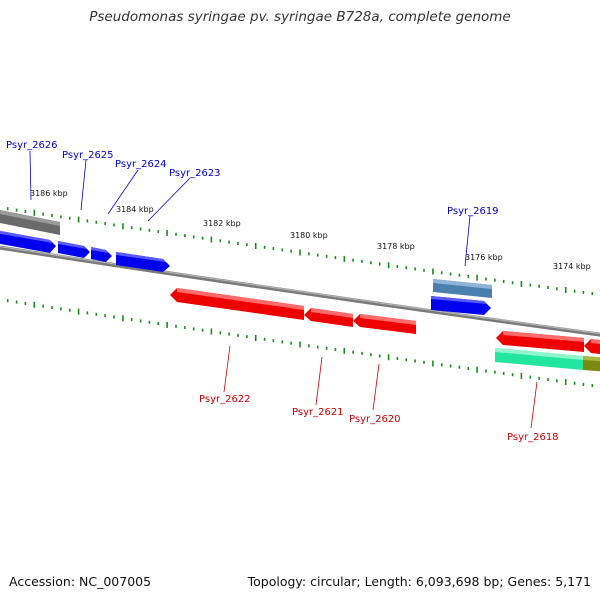 The width and height of the screenshot is (600, 600). What do you see at coordinates (533, 437) in the screenshot?
I see `label-psyr-2618: Psyr_2618` at bounding box center [533, 437].